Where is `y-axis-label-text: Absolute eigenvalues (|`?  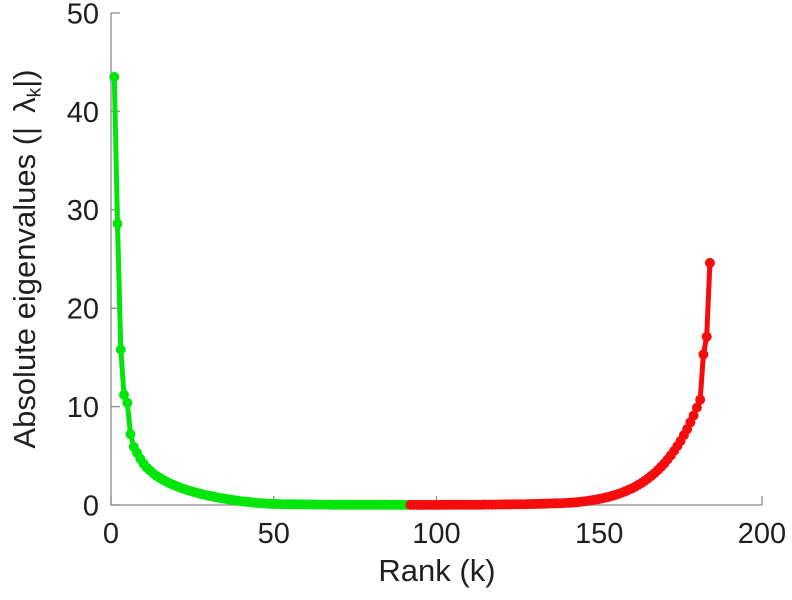 y-axis-label-text: Absolute eigenvalues (| is located at coordinates (24, 287).